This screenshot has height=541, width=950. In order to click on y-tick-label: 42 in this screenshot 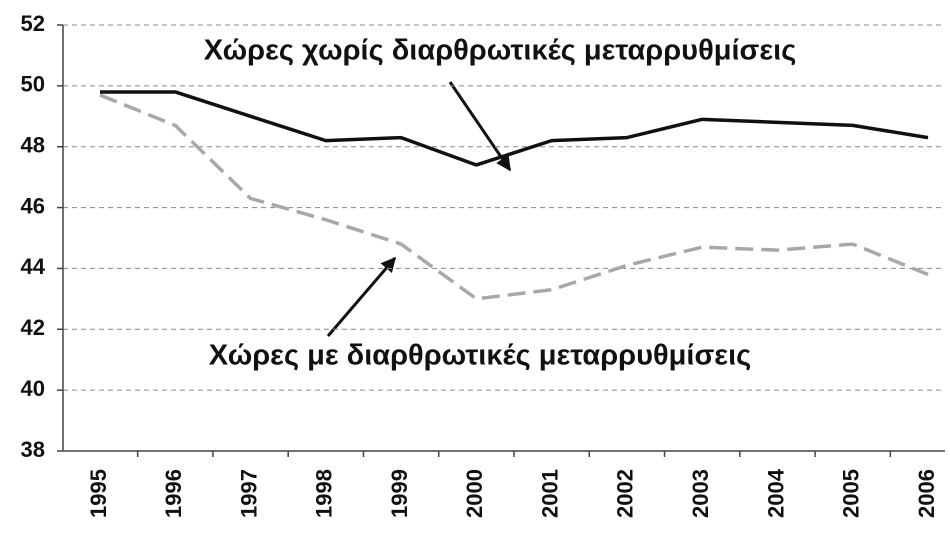, I will do `click(33, 327)`.